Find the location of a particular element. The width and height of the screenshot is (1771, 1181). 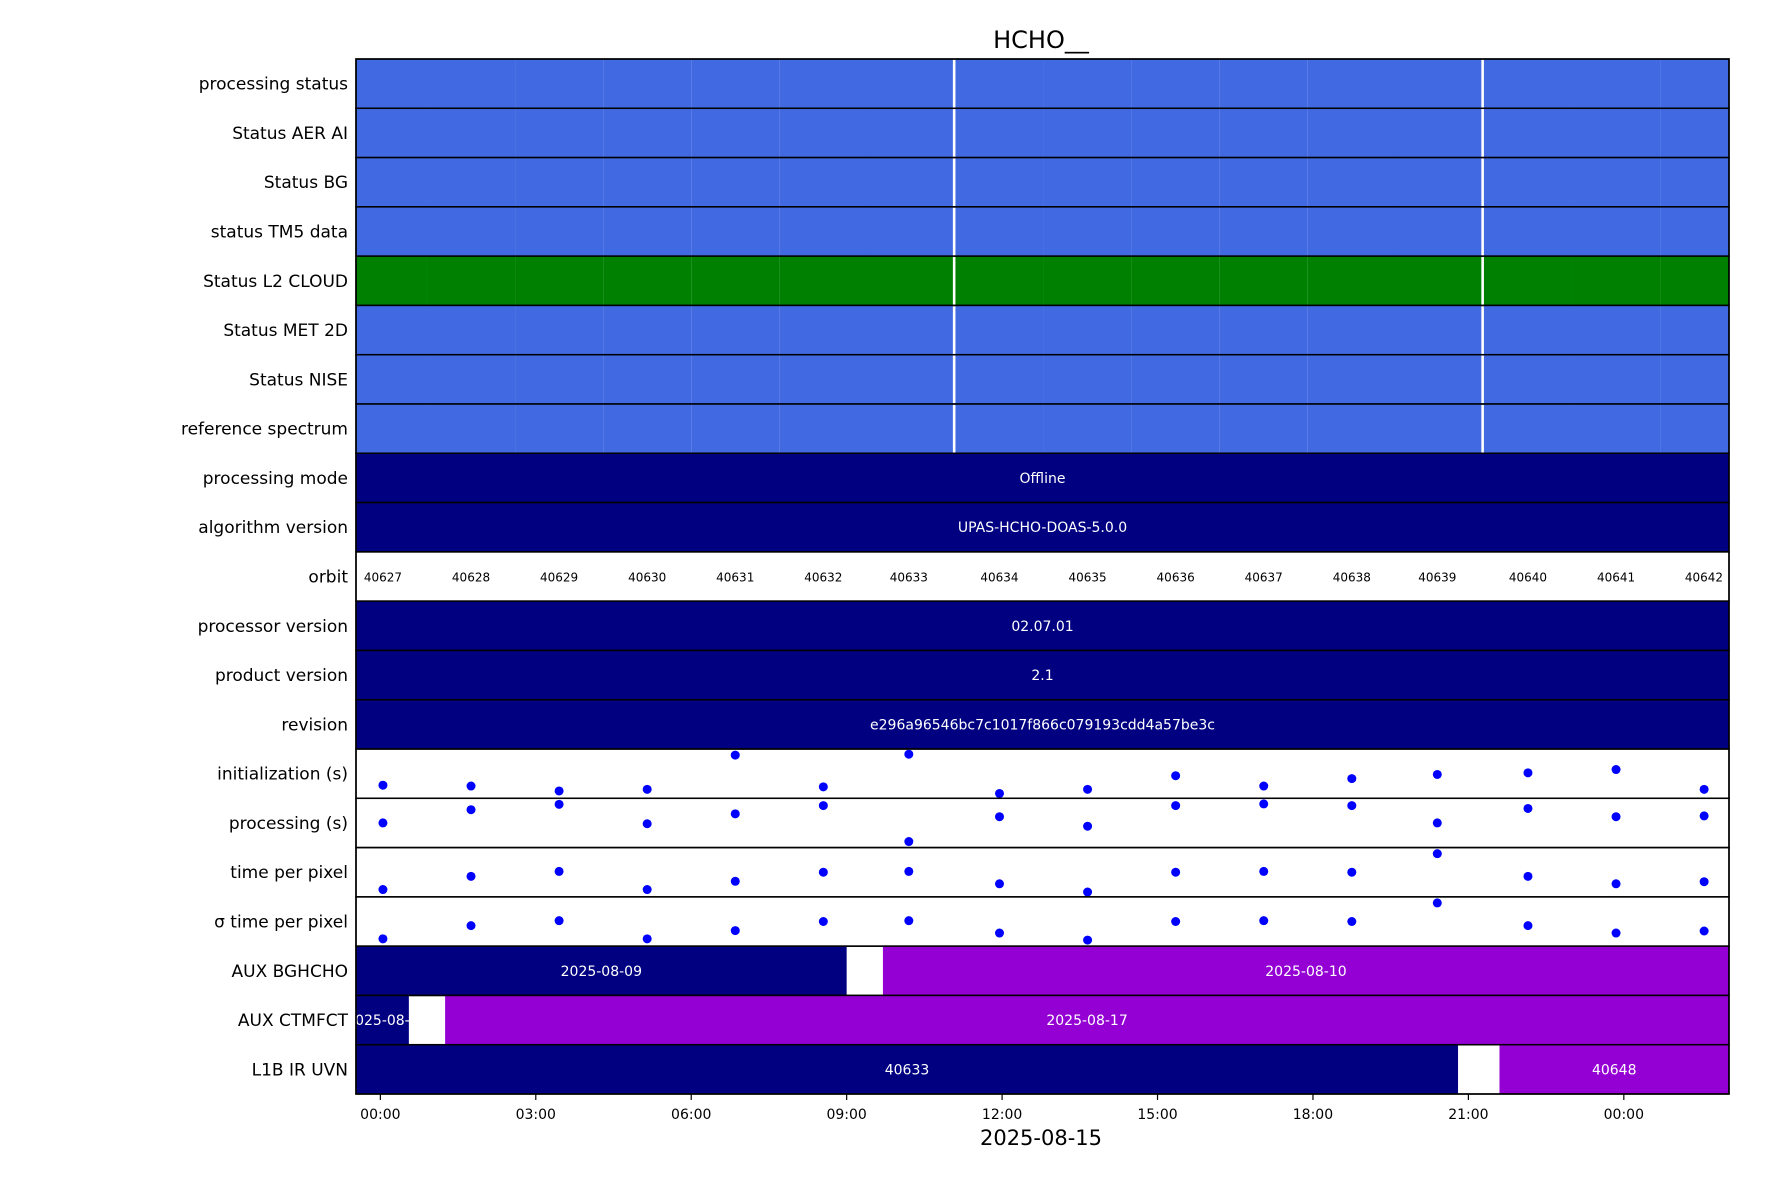

x-tick-label: 06:00 is located at coordinates (691, 1115).